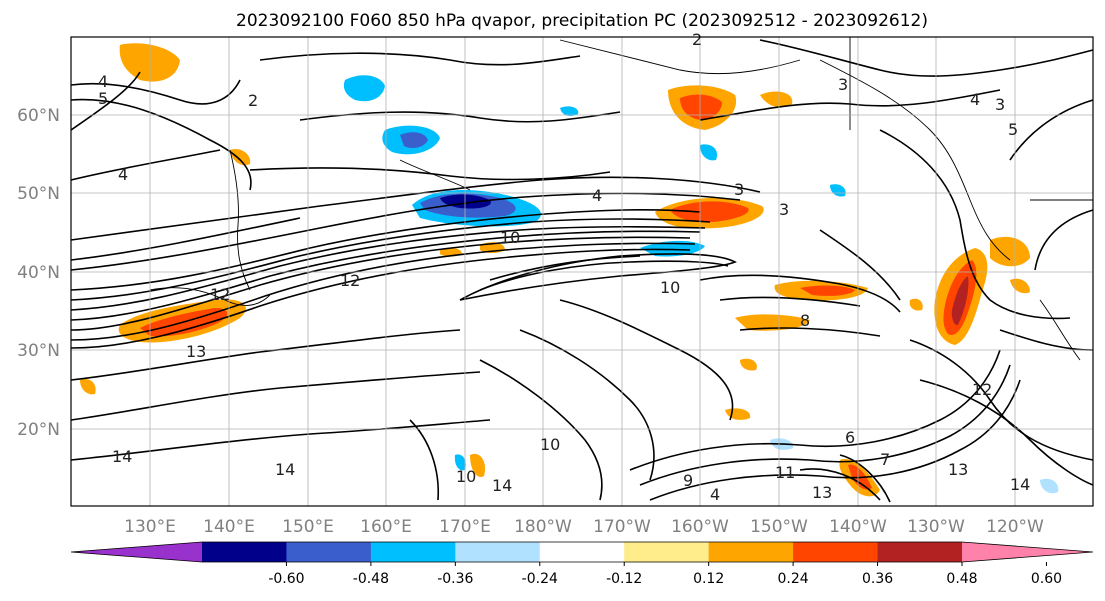  I want to click on lon-label: 120°W, so click(1015, 527).